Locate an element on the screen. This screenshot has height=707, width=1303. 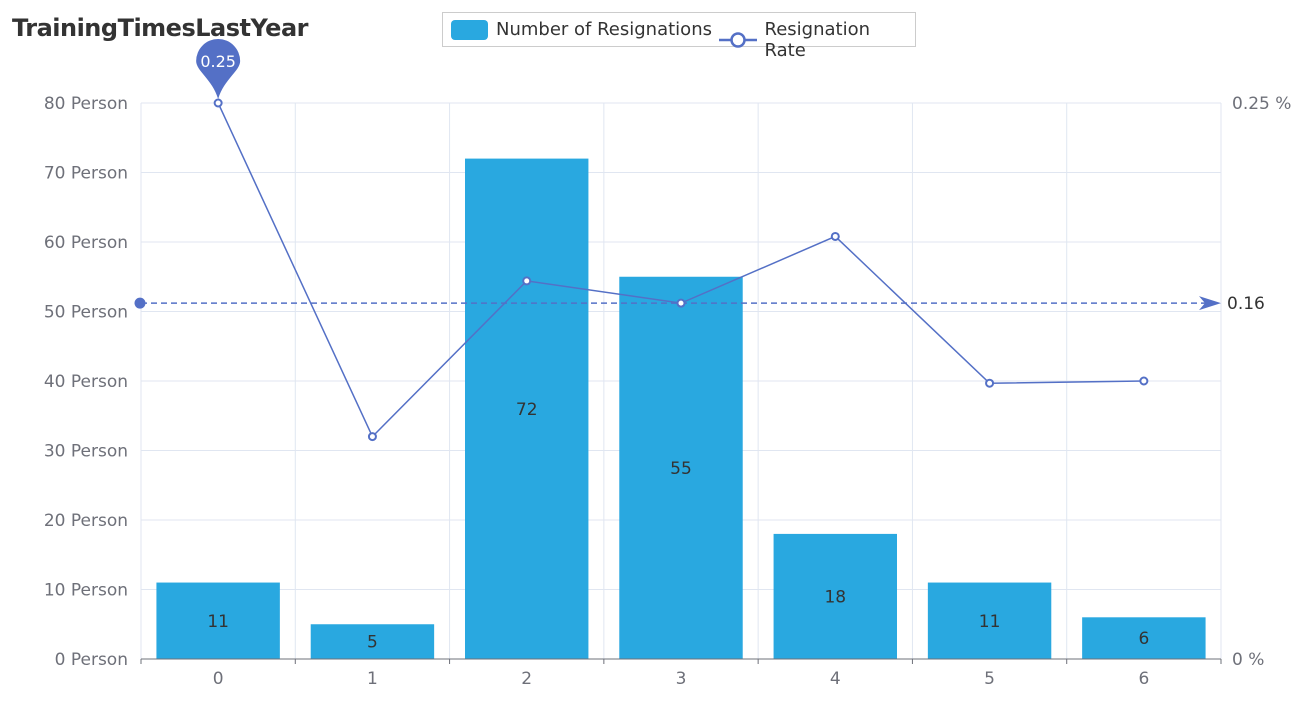
y-left-tick-label: 10 Person is located at coordinates (86, 591).